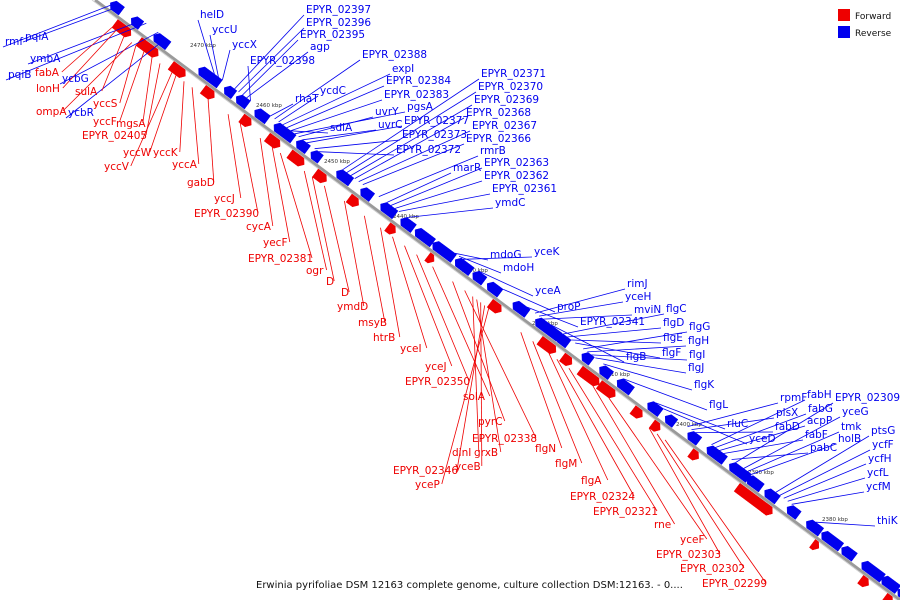 The height and width of the screenshot is (600, 900). What do you see at coordinates (566, 464) in the screenshot?
I see `forward-gene-label: flgM` at bounding box center [566, 464].